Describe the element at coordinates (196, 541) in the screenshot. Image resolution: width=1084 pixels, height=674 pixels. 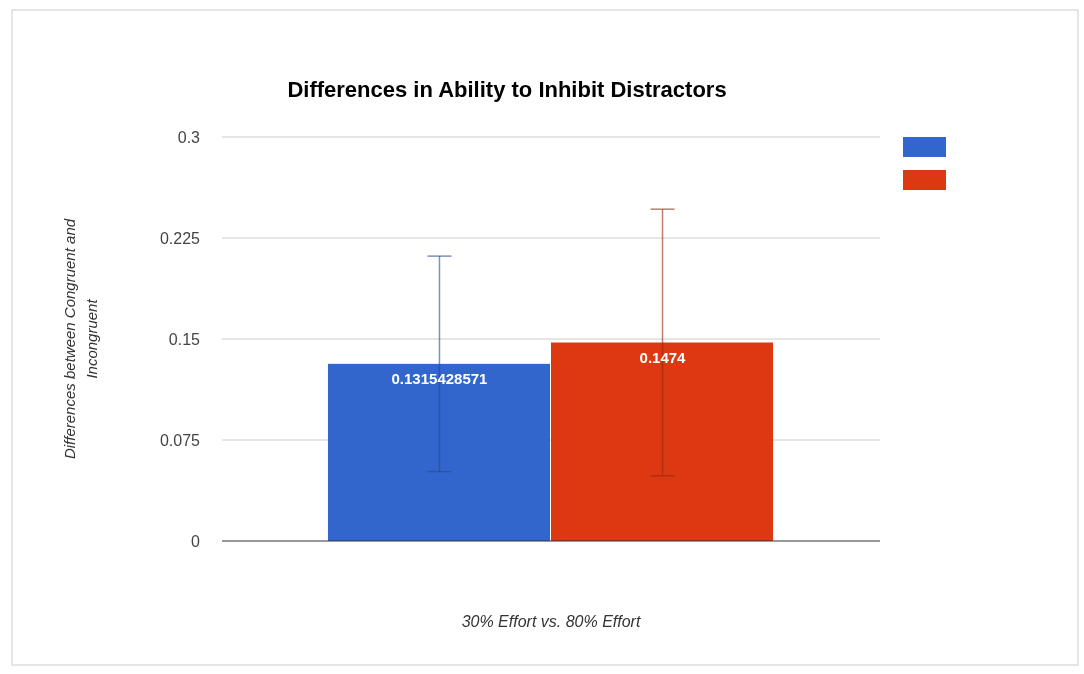
I see `y-tick-label: 0` at that location.